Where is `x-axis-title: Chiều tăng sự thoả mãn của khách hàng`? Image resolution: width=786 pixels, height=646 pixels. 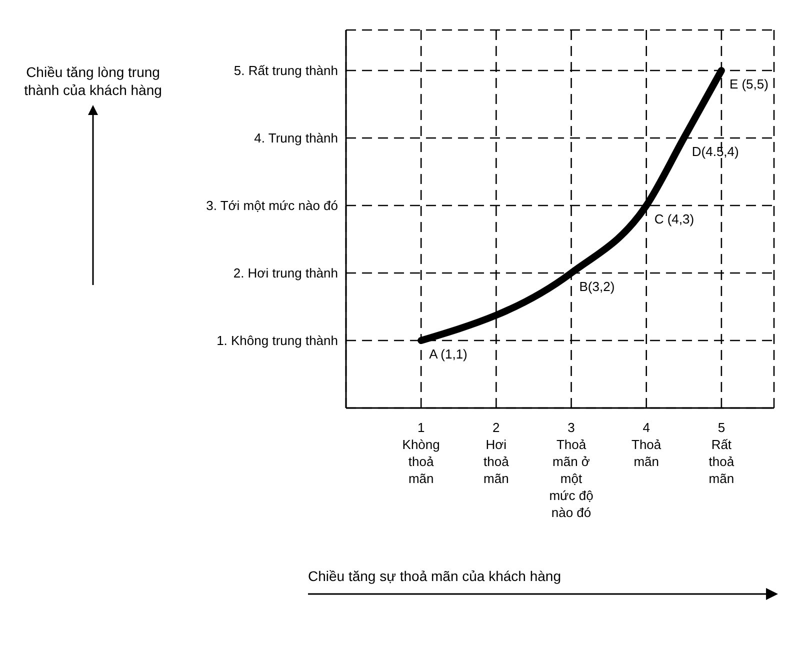 x-axis-title: Chiều tăng sự thoả mãn của khách hàng is located at coordinates (434, 576).